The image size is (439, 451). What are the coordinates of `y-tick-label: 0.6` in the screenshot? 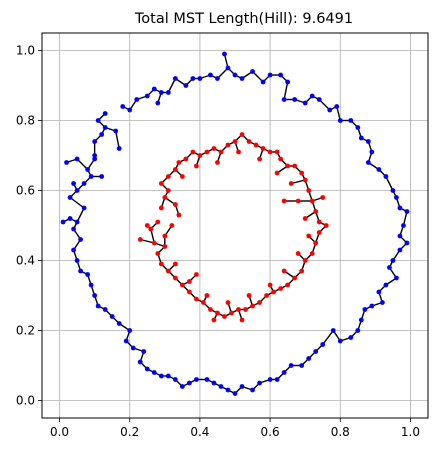 It's located at (25, 191).